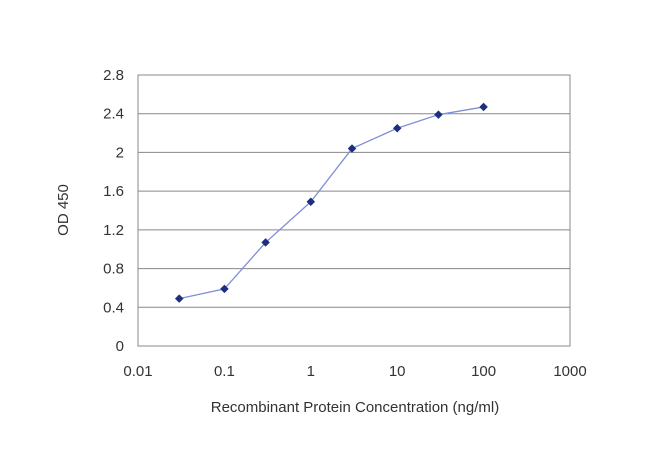 The height and width of the screenshot is (466, 650). Describe the element at coordinates (113, 75) in the screenshot. I see `y-tick-label: 2.8` at that location.